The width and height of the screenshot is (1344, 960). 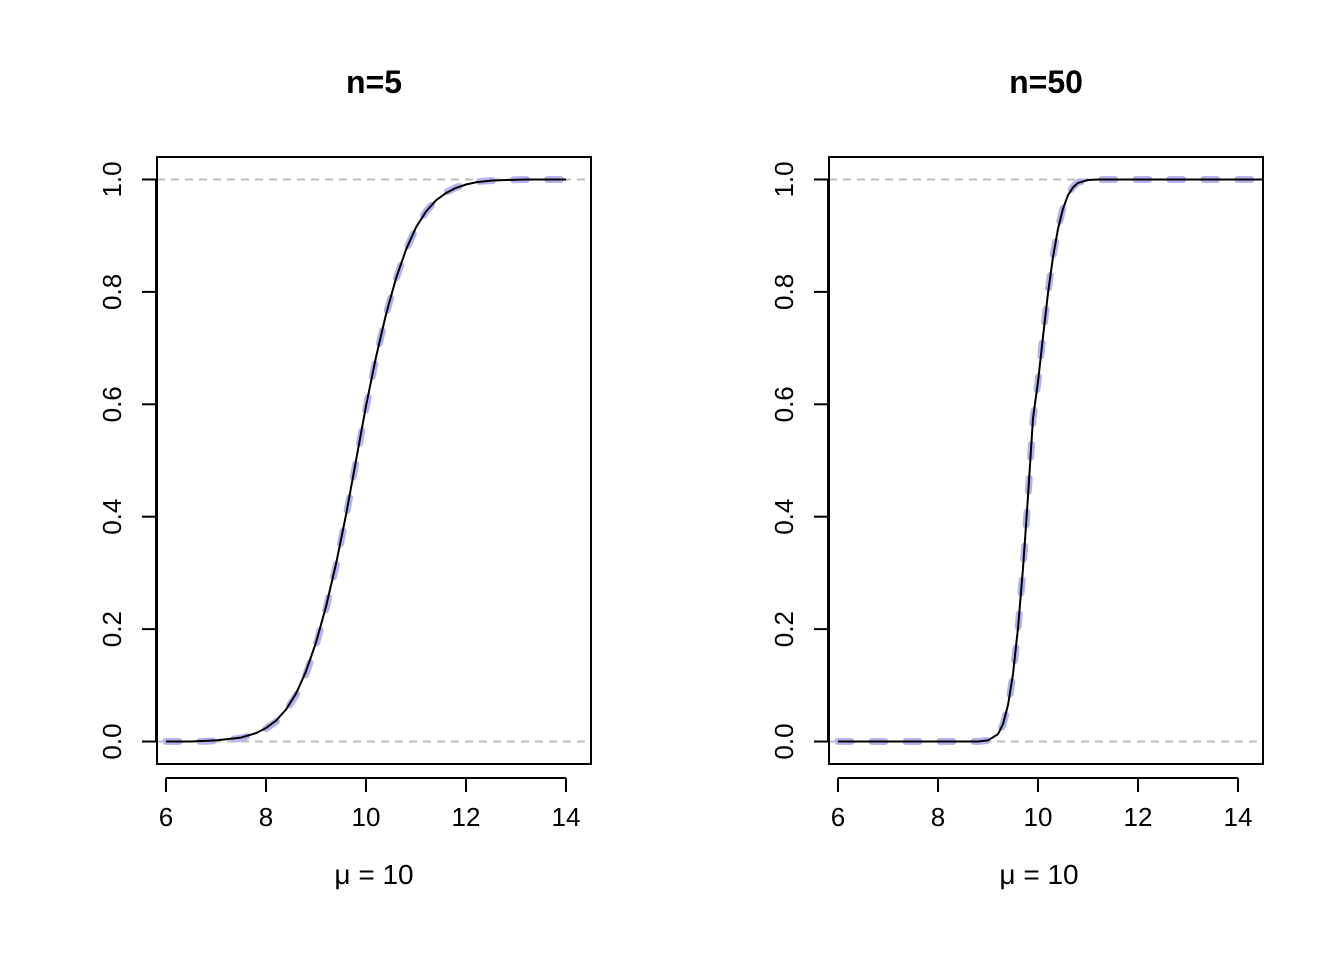 I want to click on chart-title: n=50, so click(x=1046, y=82).